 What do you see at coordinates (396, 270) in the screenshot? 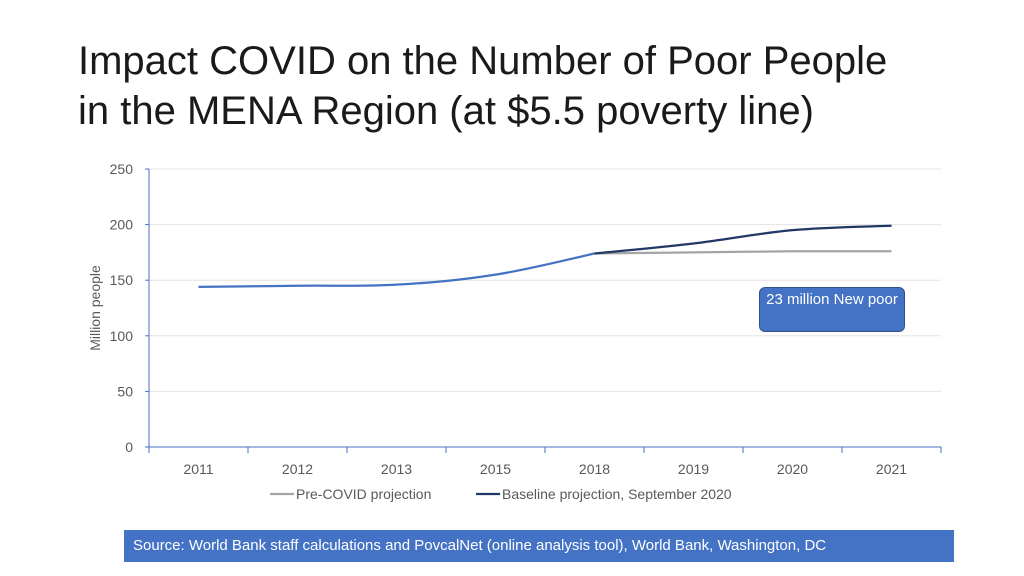
I see `series-line-baseline-historical` at bounding box center [396, 270].